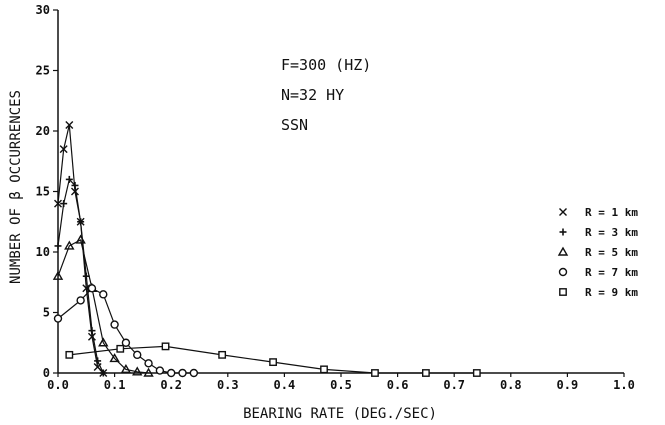  What do you see at coordinates (340, 414) in the screenshot?
I see `x-axis-title: BEARING RATE (DEG./SEC)` at bounding box center [340, 414].